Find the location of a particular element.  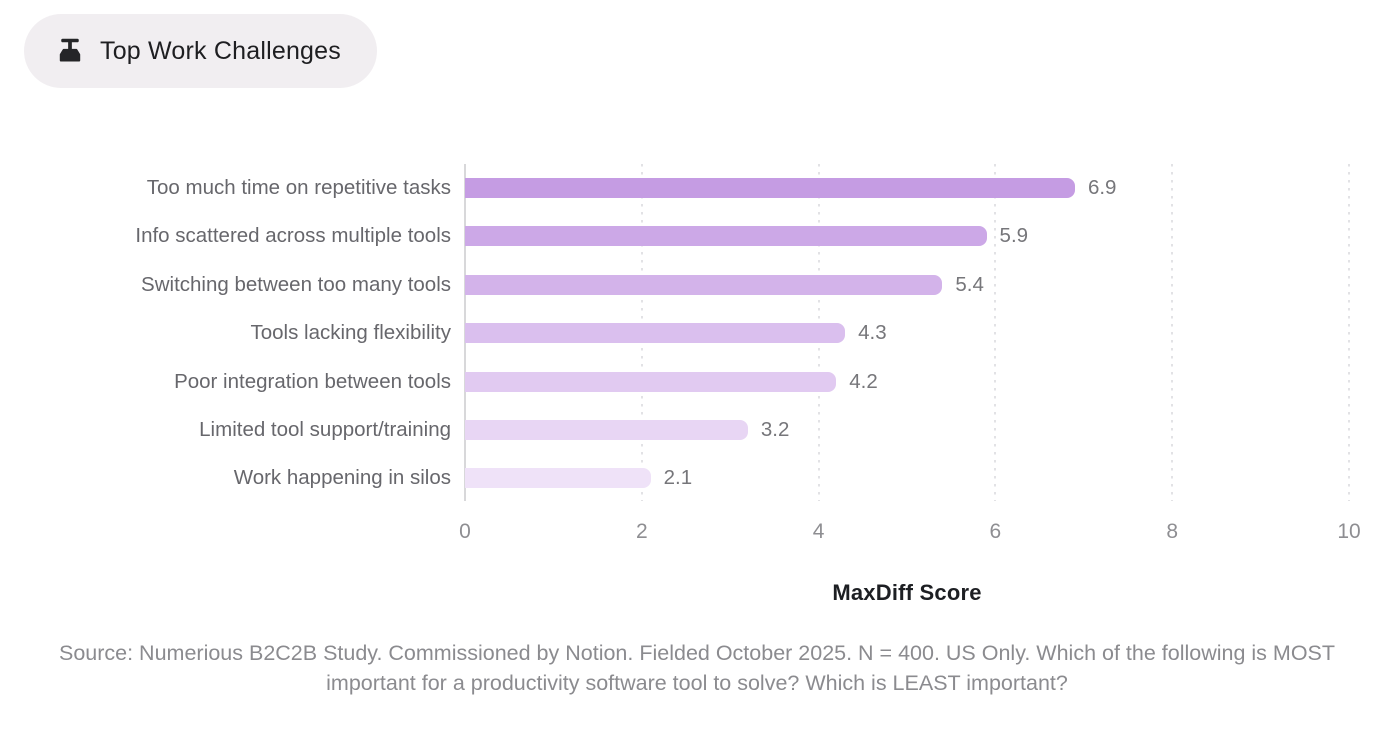

bar-track: 4.3 is located at coordinates (907, 333).